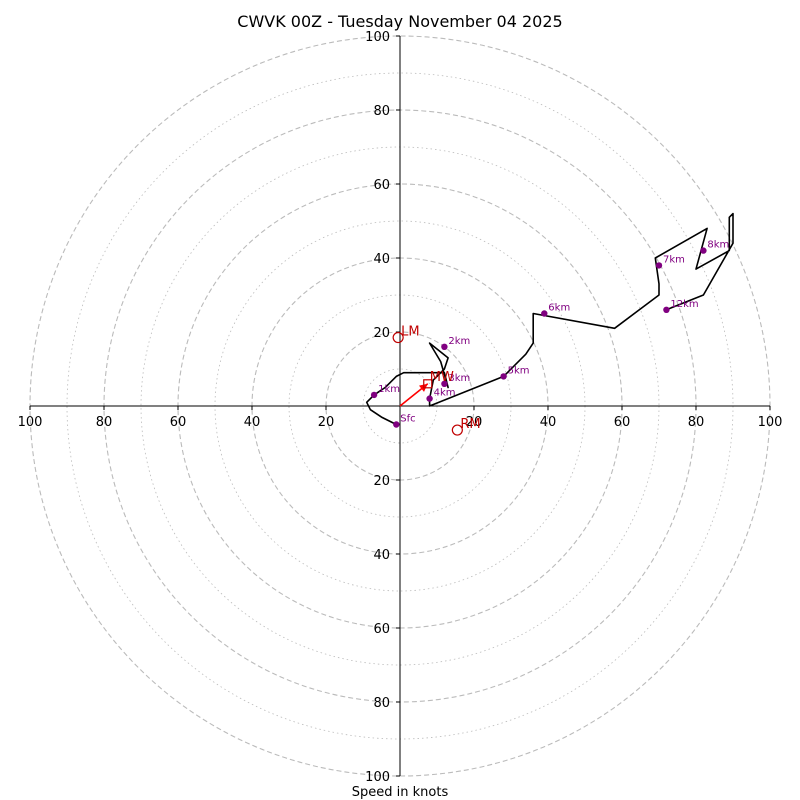  Describe the element at coordinates (703, 250) in the screenshot. I see `height-point-8km` at that location.